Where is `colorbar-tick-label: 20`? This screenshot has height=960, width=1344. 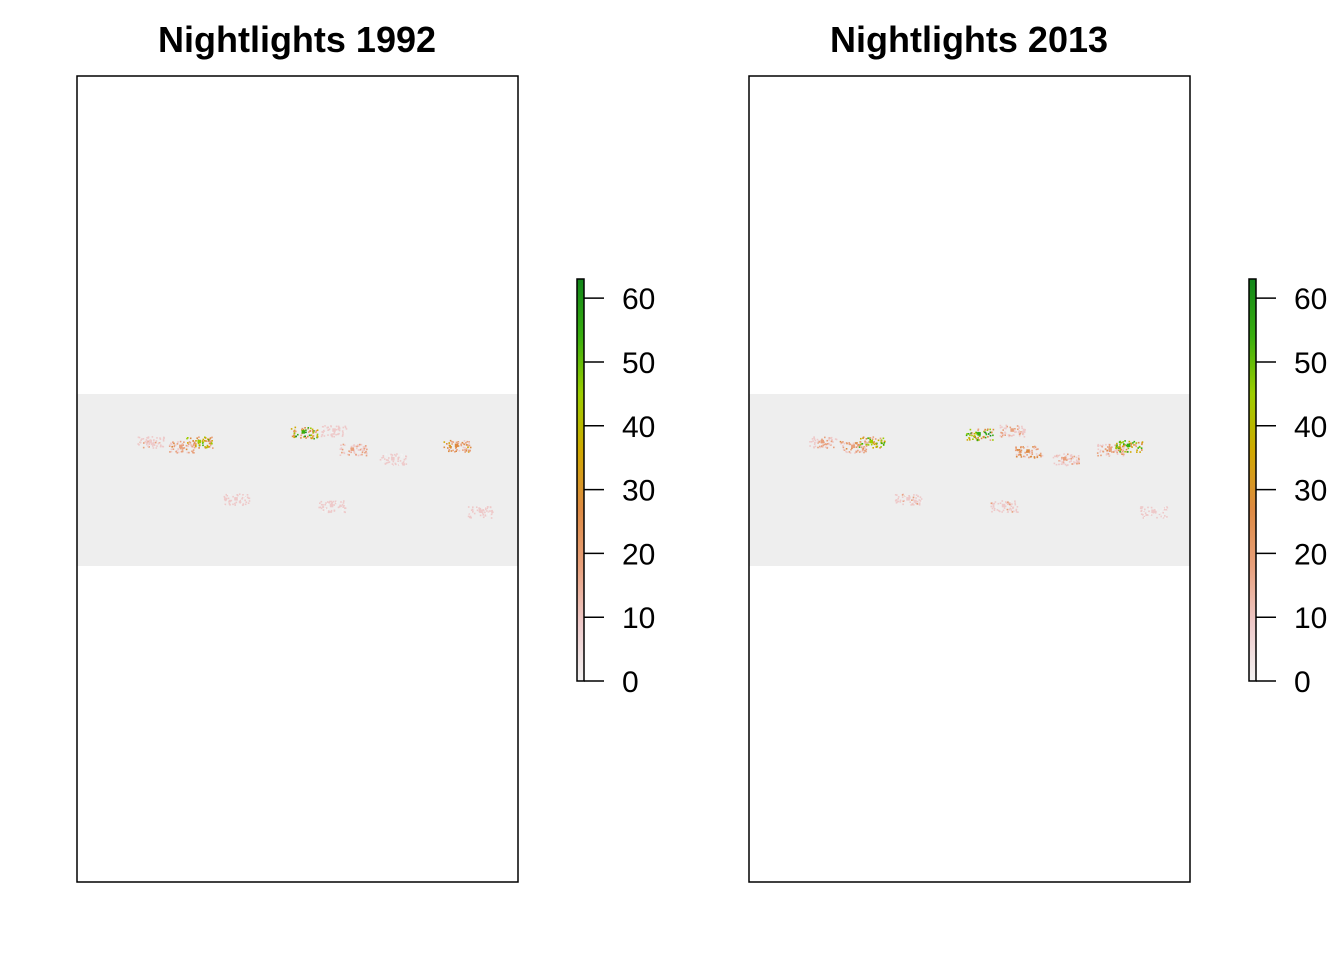 colorbar-tick-label: 20 is located at coordinates (638, 554).